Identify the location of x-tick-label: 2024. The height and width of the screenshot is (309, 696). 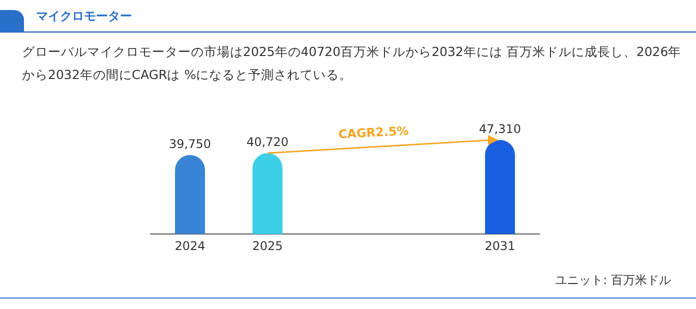
(190, 246).